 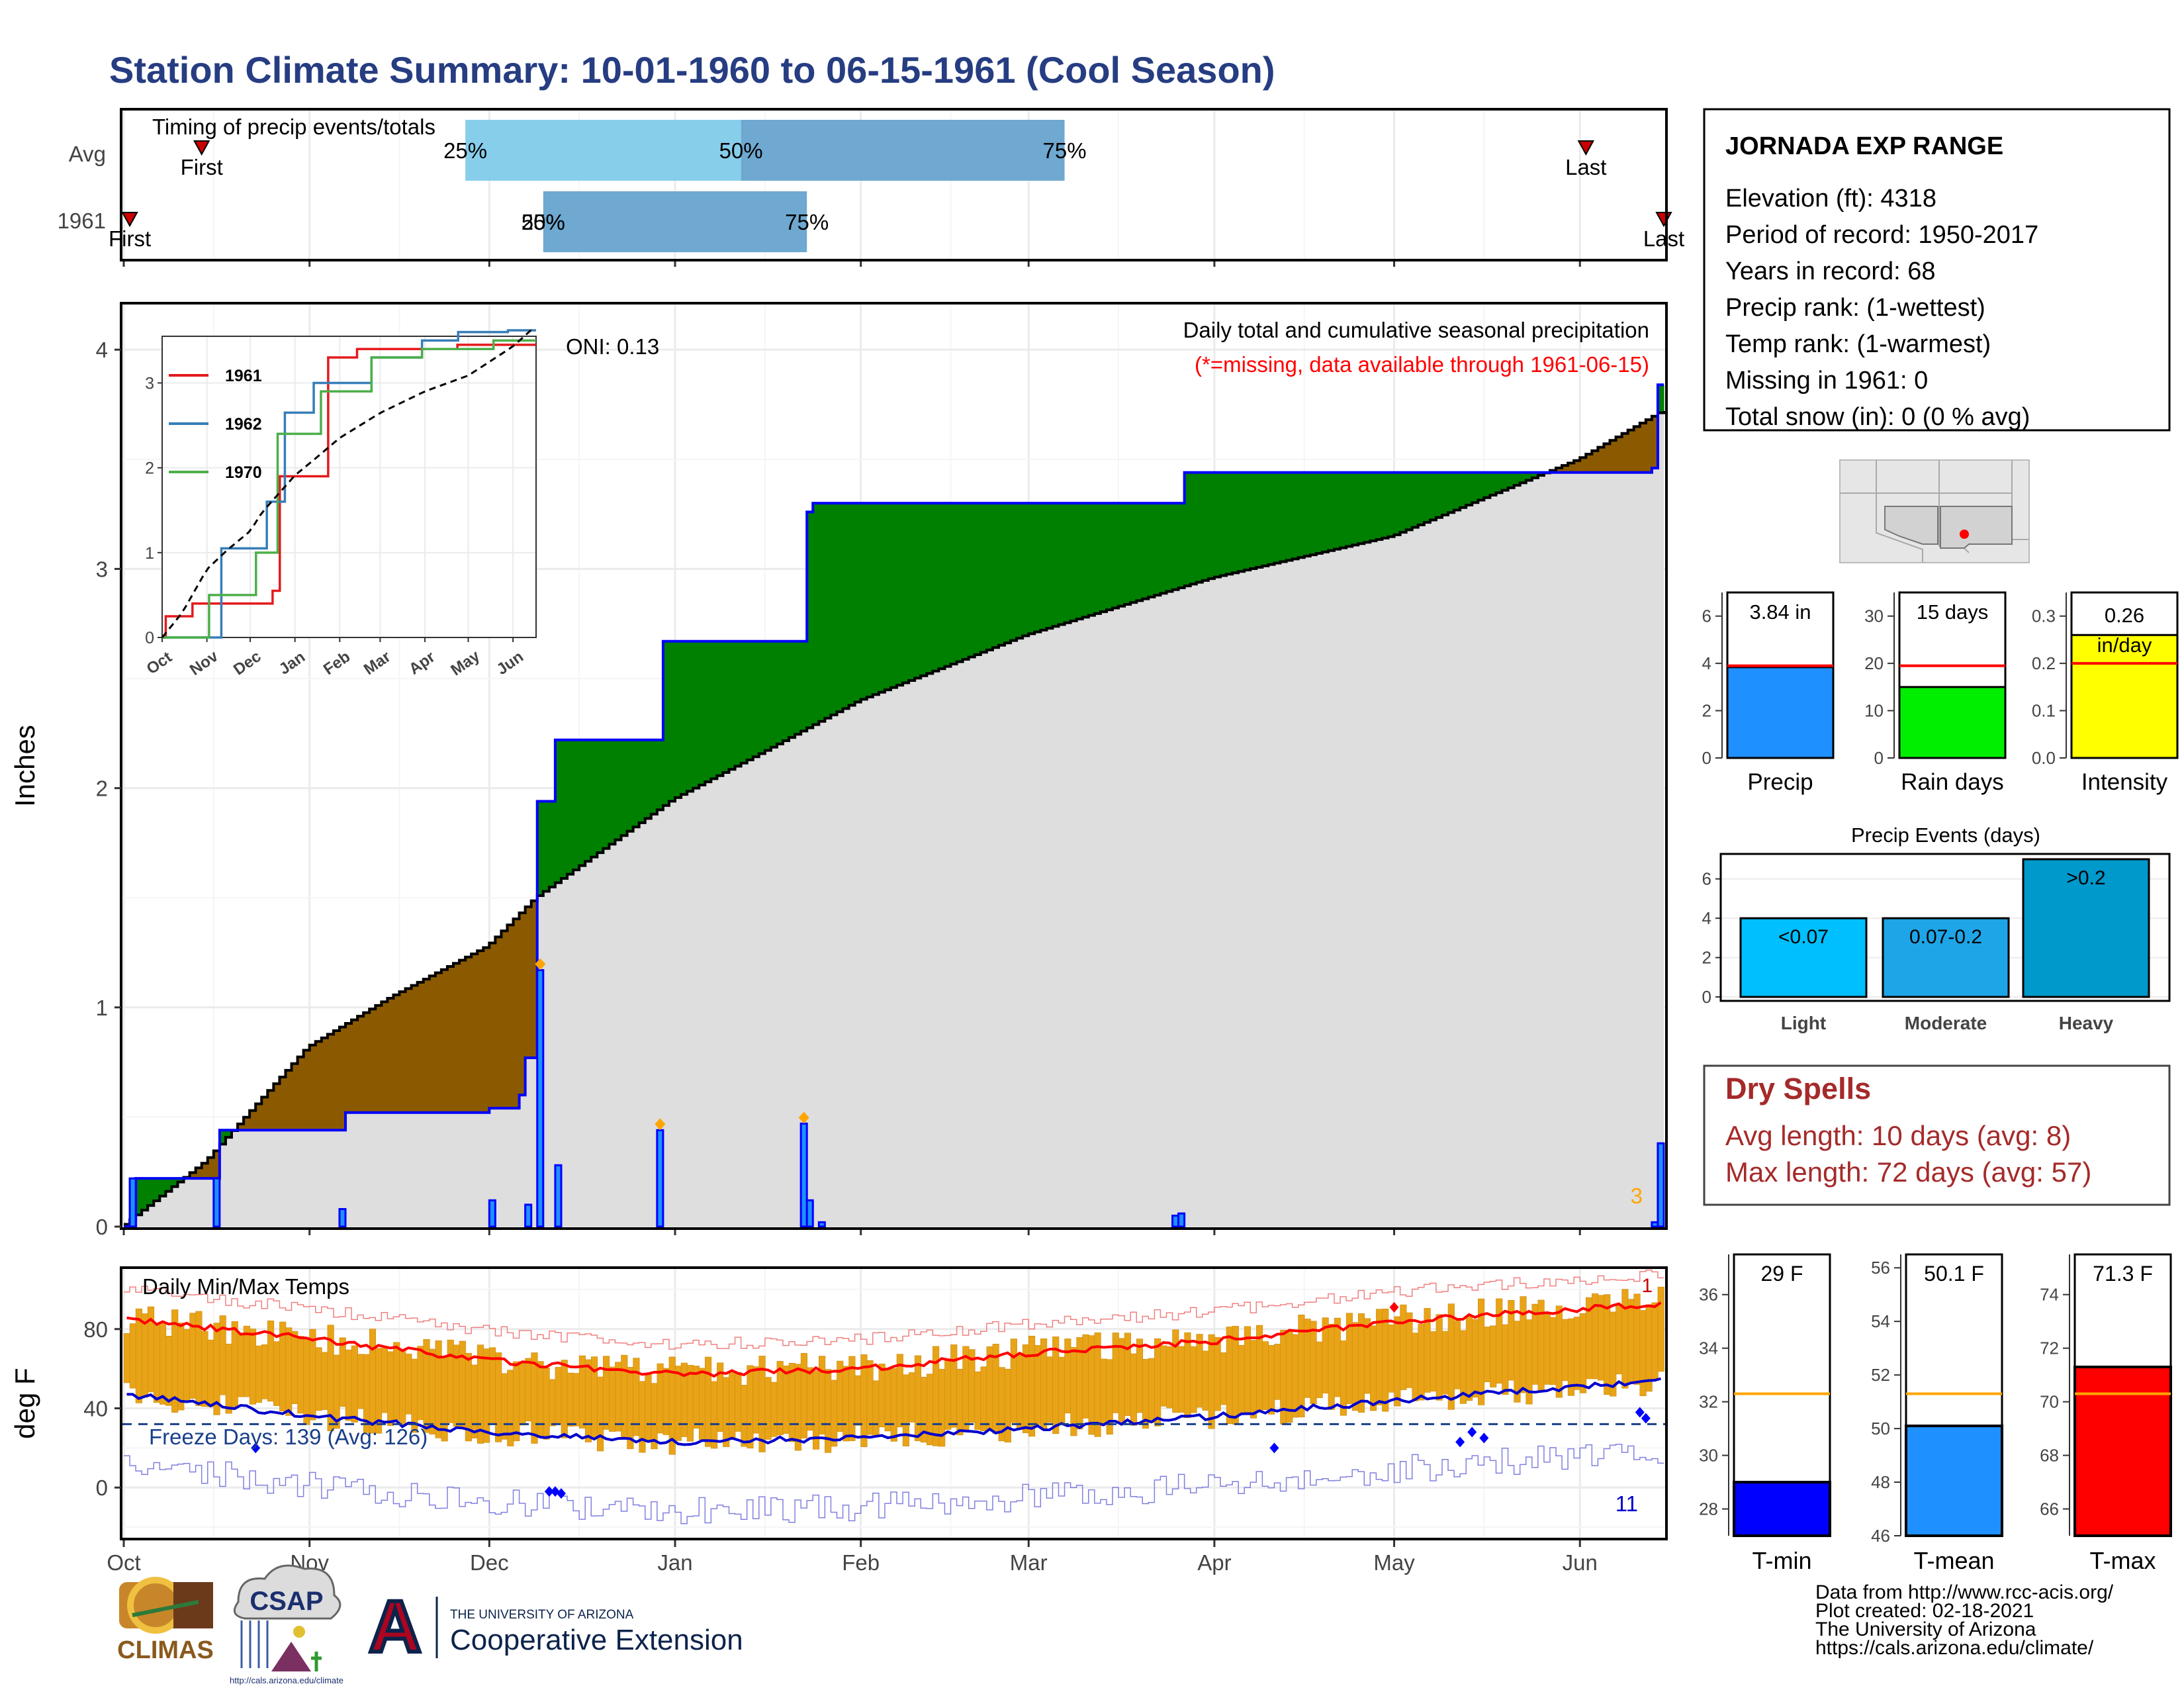 What do you see at coordinates (1780, 612) in the screenshot?
I see `summary-value: 3.84 in` at bounding box center [1780, 612].